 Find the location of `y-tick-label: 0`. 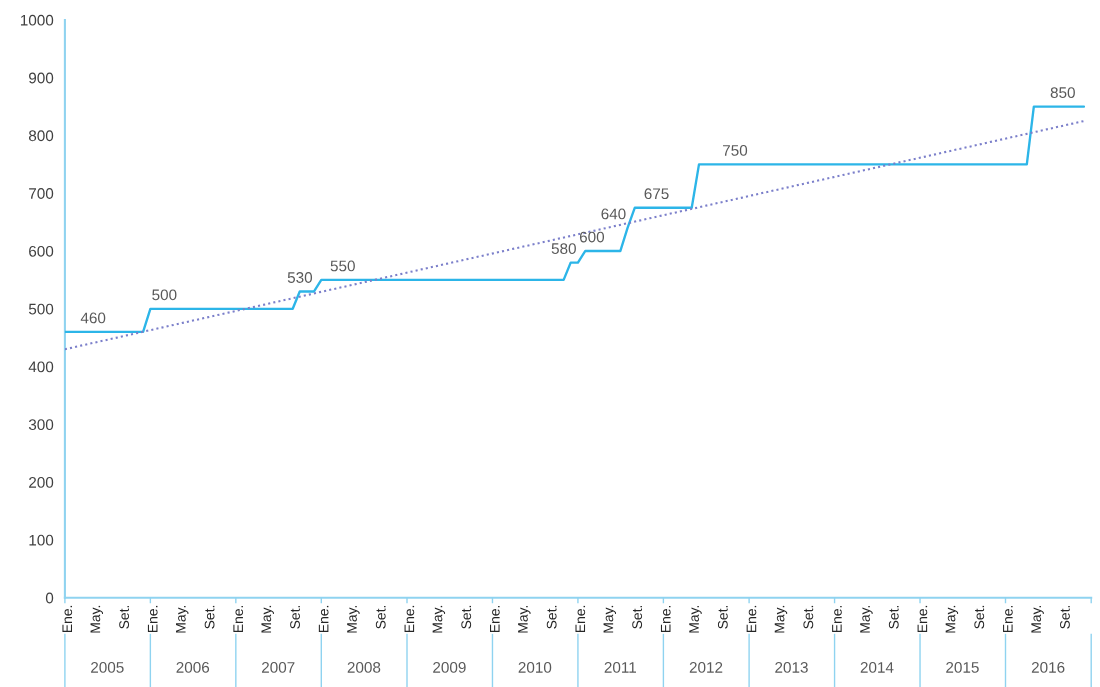

y-tick-label: 0 is located at coordinates (49, 598).